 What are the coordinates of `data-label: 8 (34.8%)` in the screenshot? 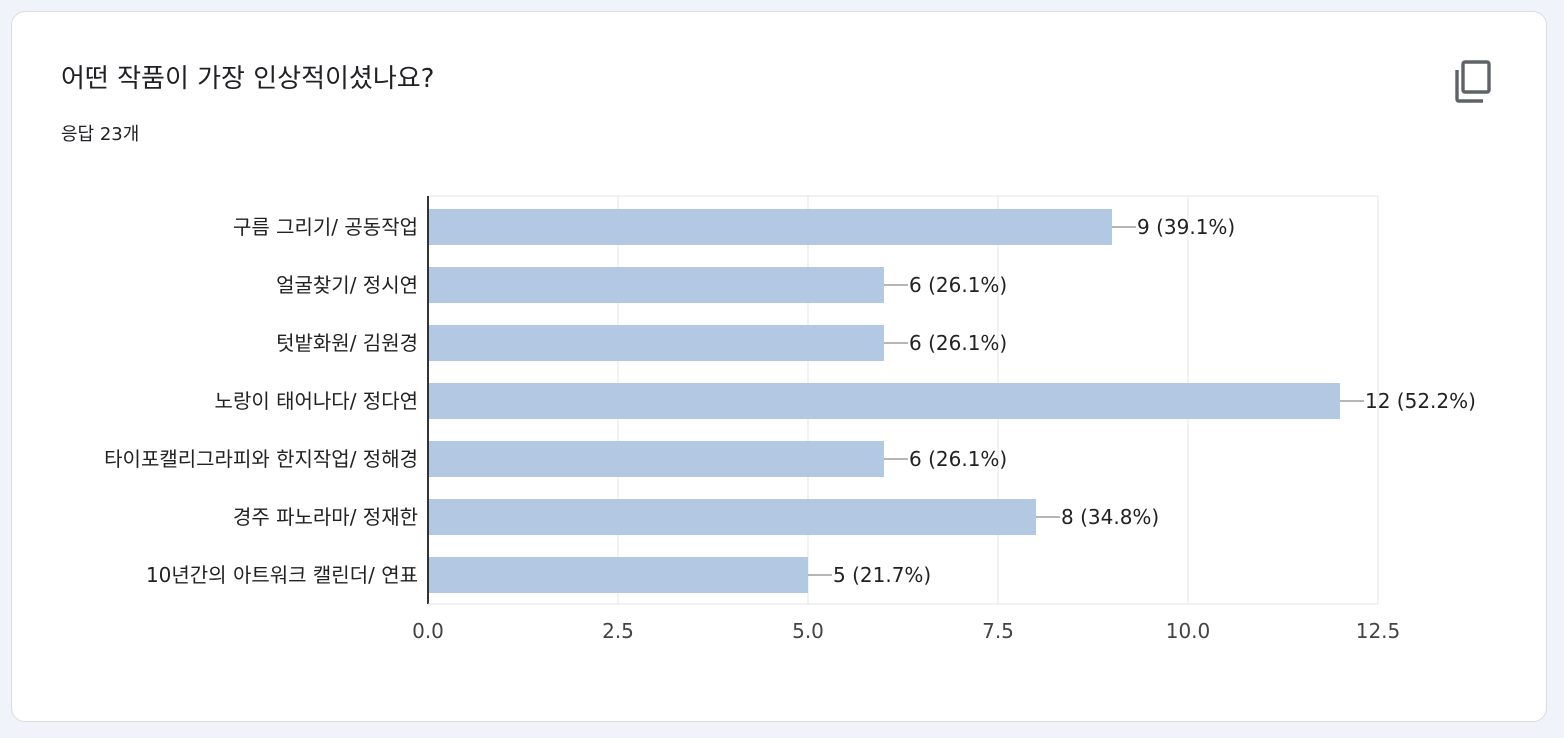 It's located at (1110, 517).